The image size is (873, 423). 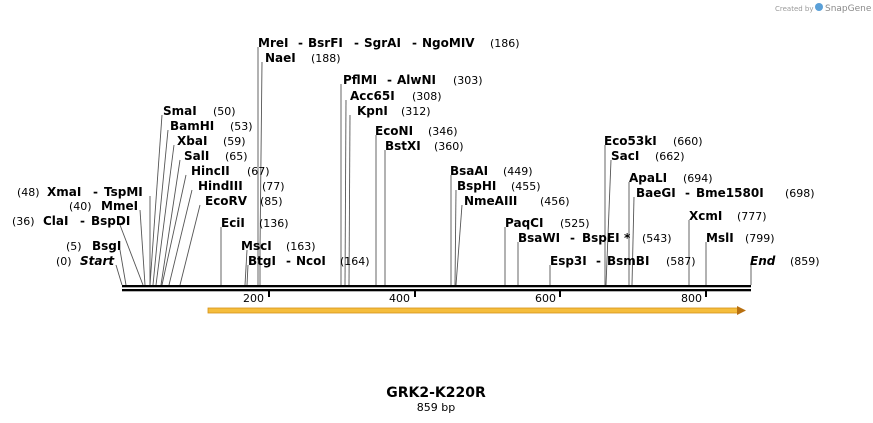 I want to click on site-label: NmeAIII (456), so click(x=517, y=201).